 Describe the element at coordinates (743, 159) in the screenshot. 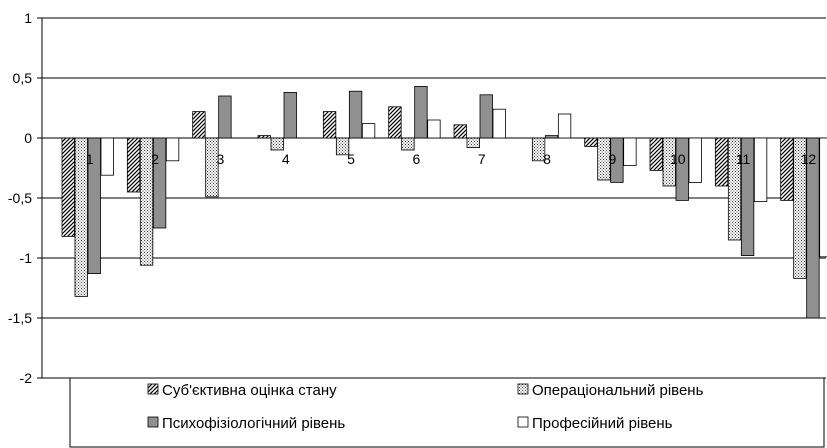

I see `category-label: 11` at that location.